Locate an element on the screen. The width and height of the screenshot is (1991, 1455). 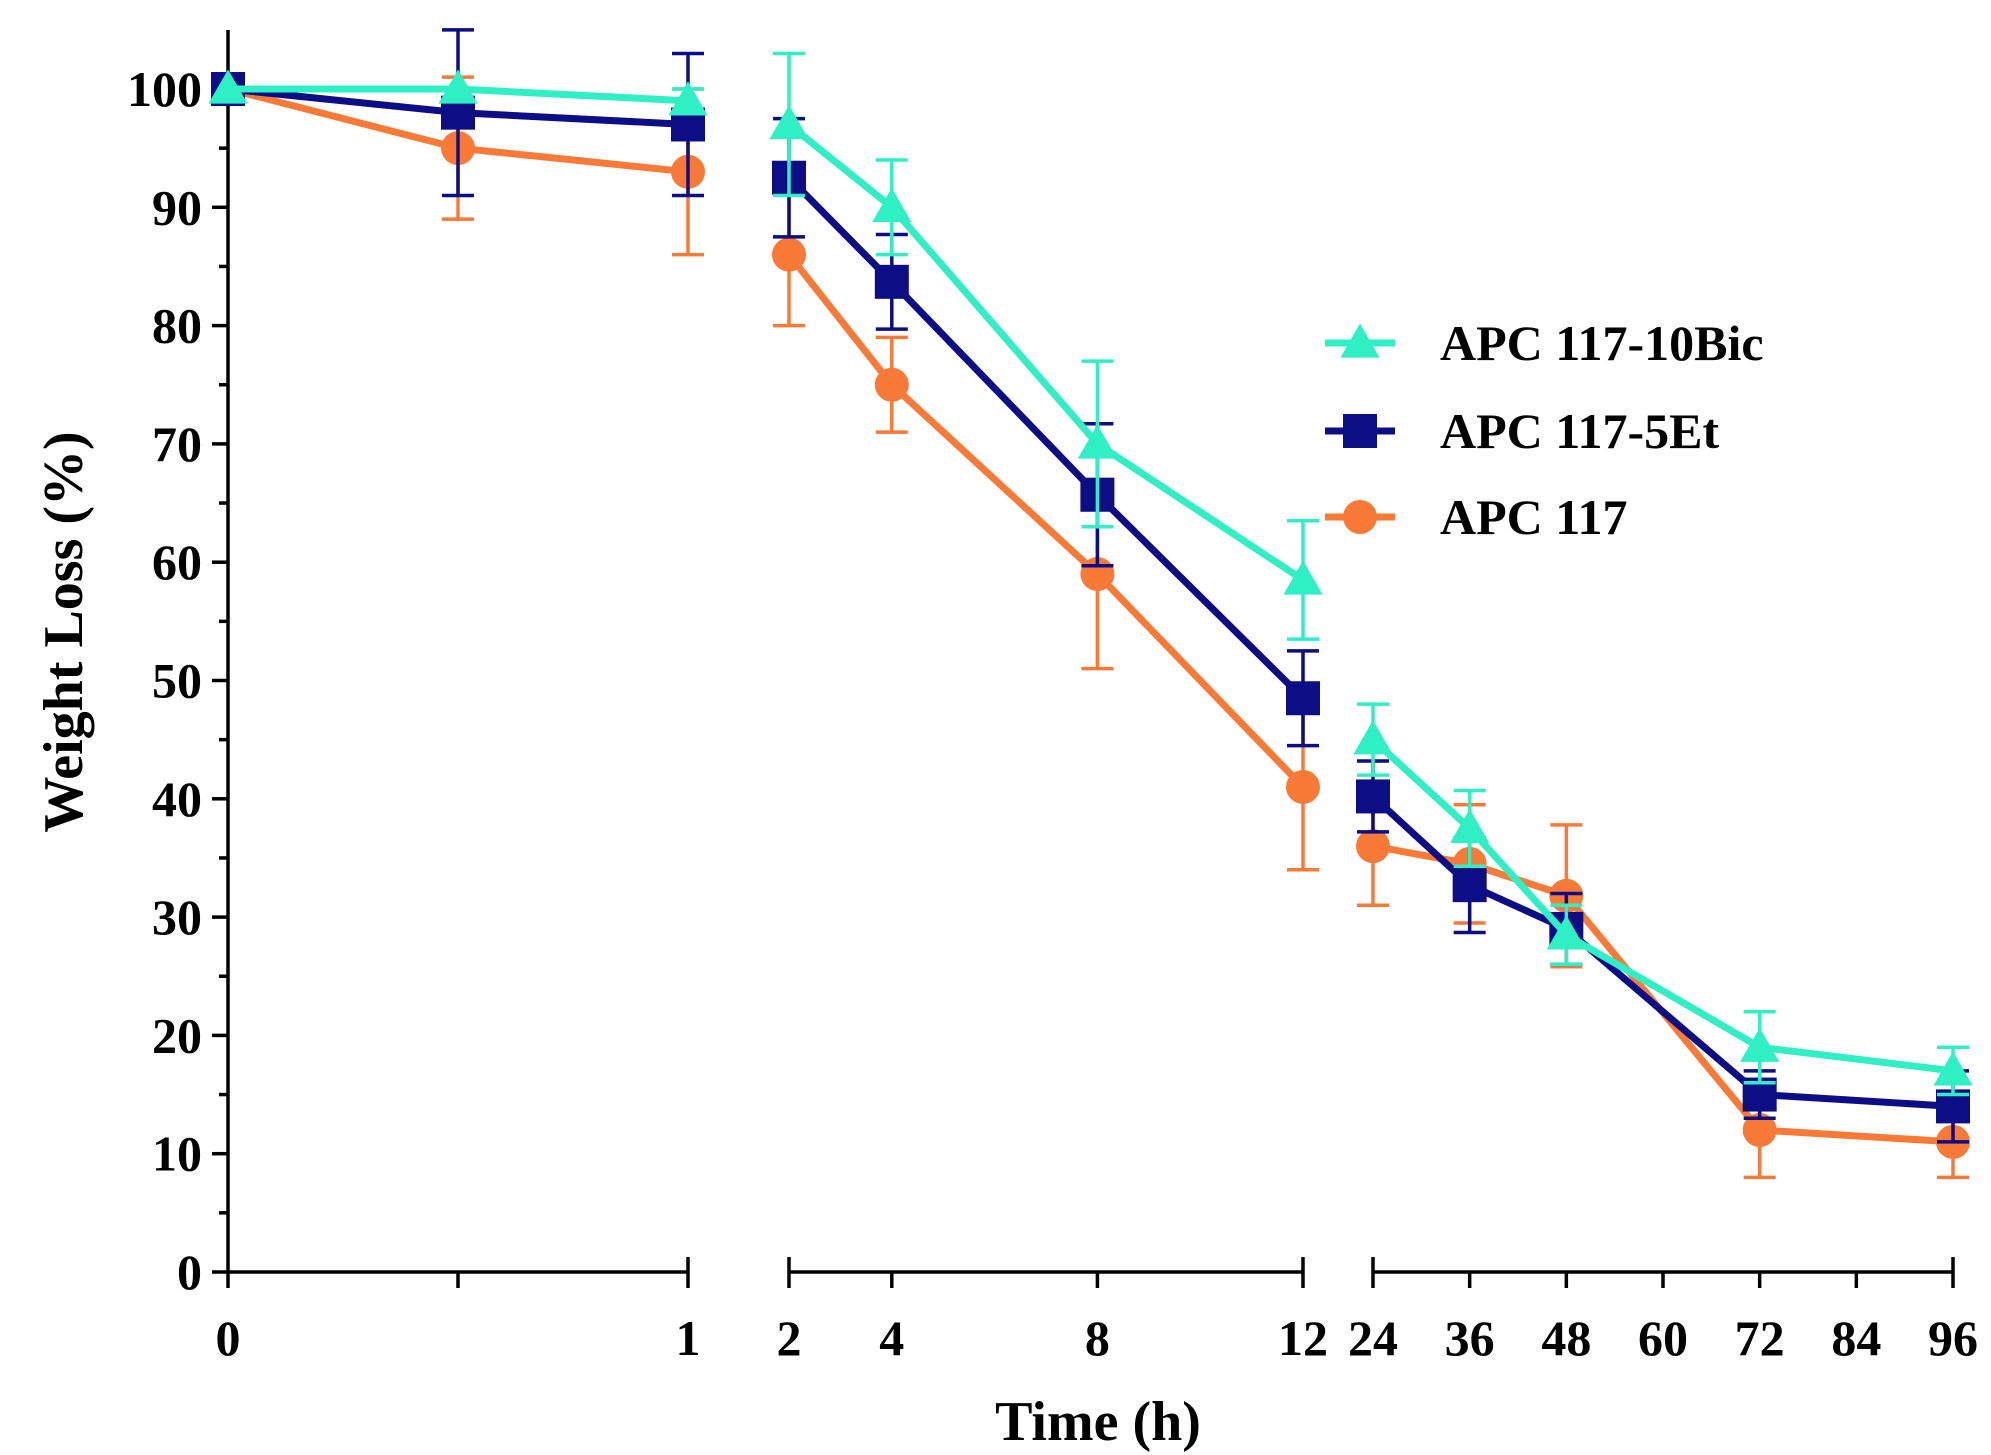
x-tick-label: 2 is located at coordinates (789, 1338).